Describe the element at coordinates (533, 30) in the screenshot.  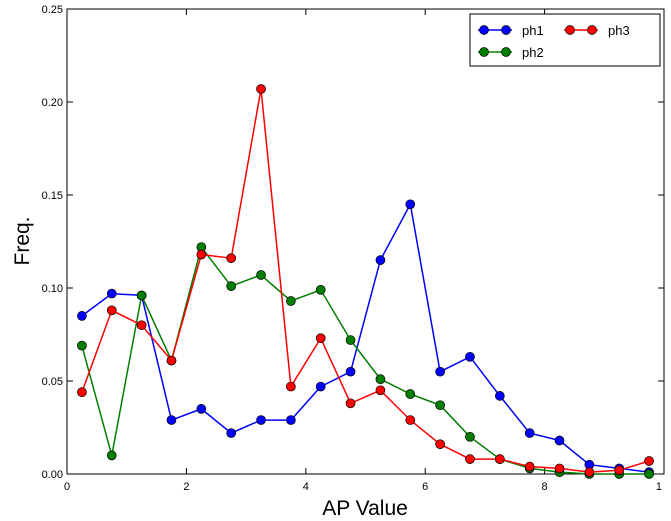
I see `legend-label-ph1: ph1` at that location.